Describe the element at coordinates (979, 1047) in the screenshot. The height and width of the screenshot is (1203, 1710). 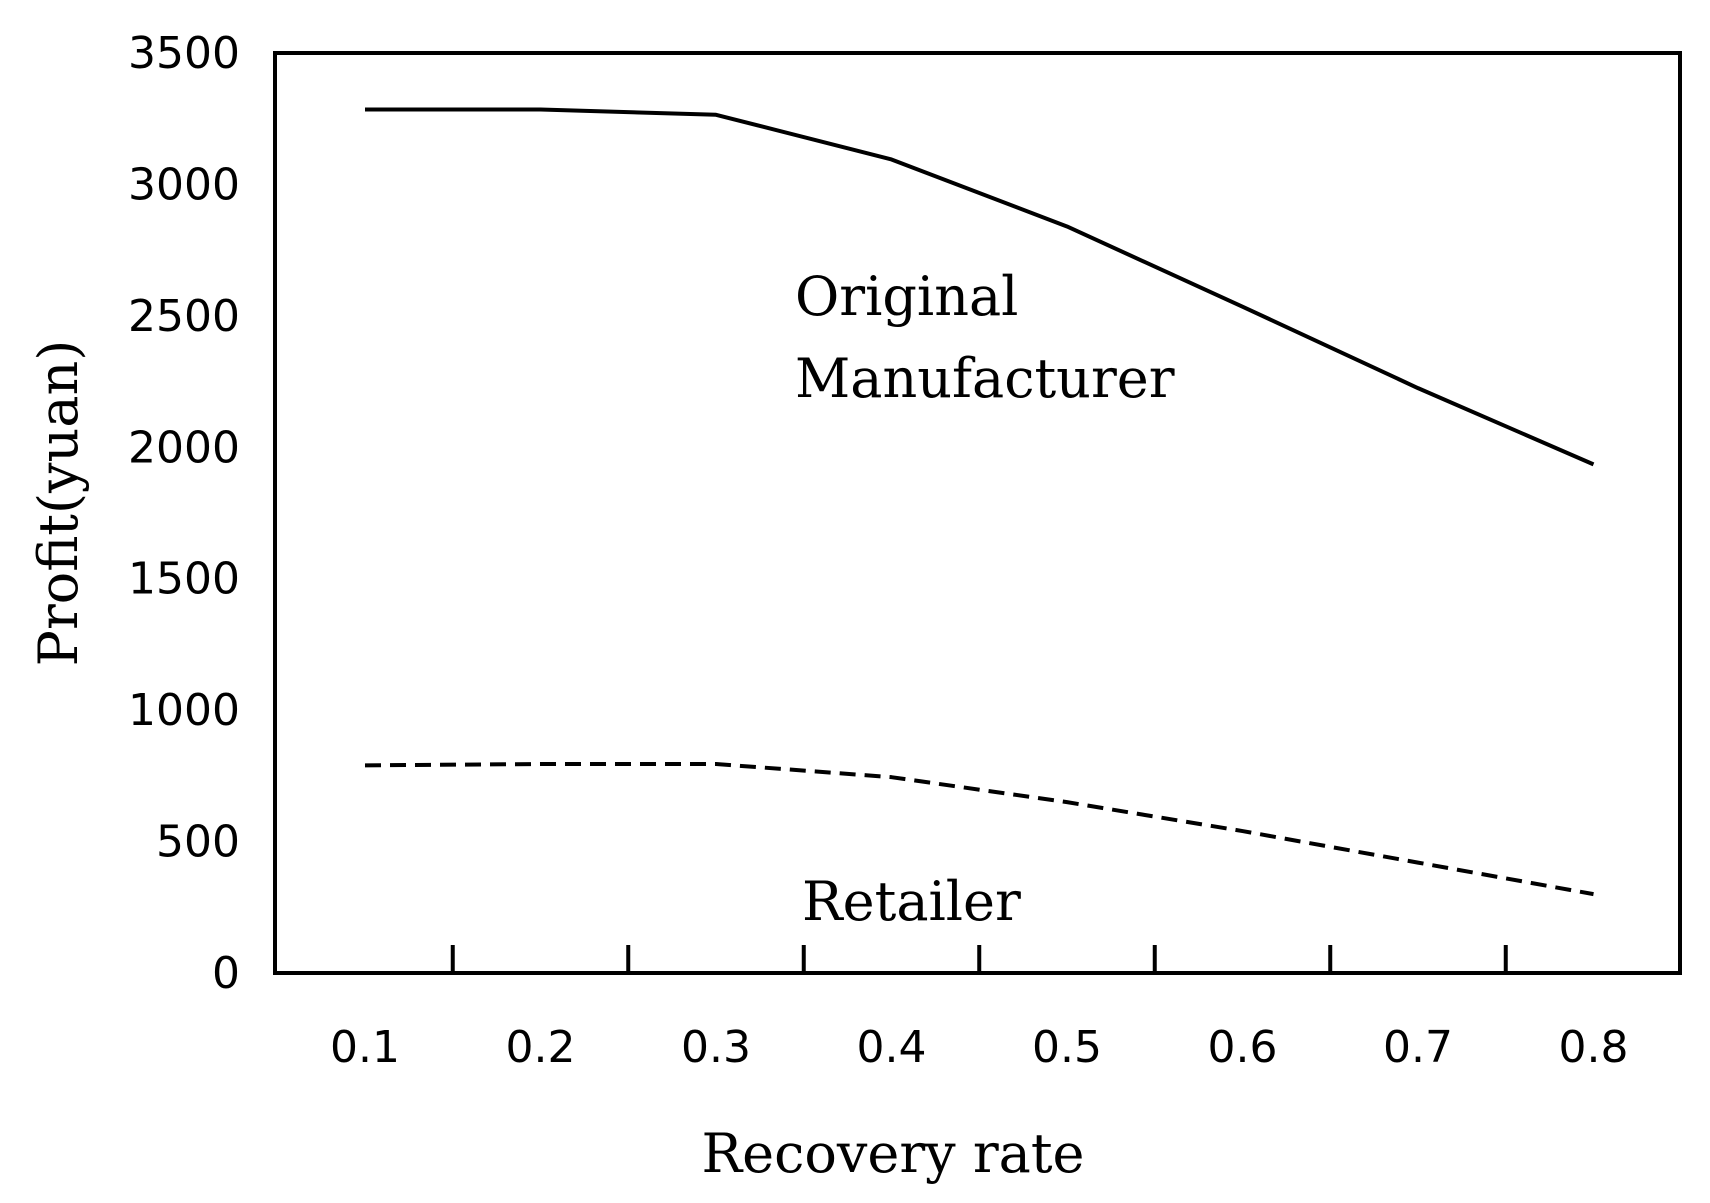
I see `x-axis-tick-labels: 0.1 0.2 0.3 0.4 0.5 0.6 0.7 0.8` at that location.